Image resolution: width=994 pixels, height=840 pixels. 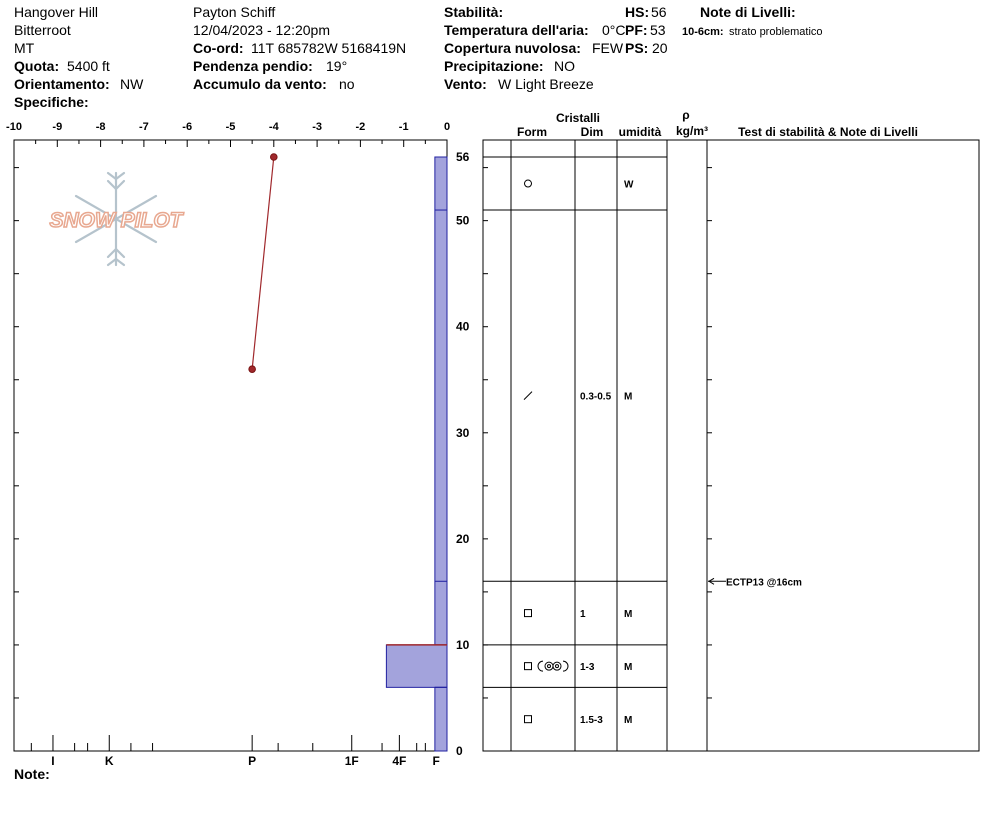 What do you see at coordinates (528, 183) in the screenshot?
I see `grain-round-icon` at bounding box center [528, 183].